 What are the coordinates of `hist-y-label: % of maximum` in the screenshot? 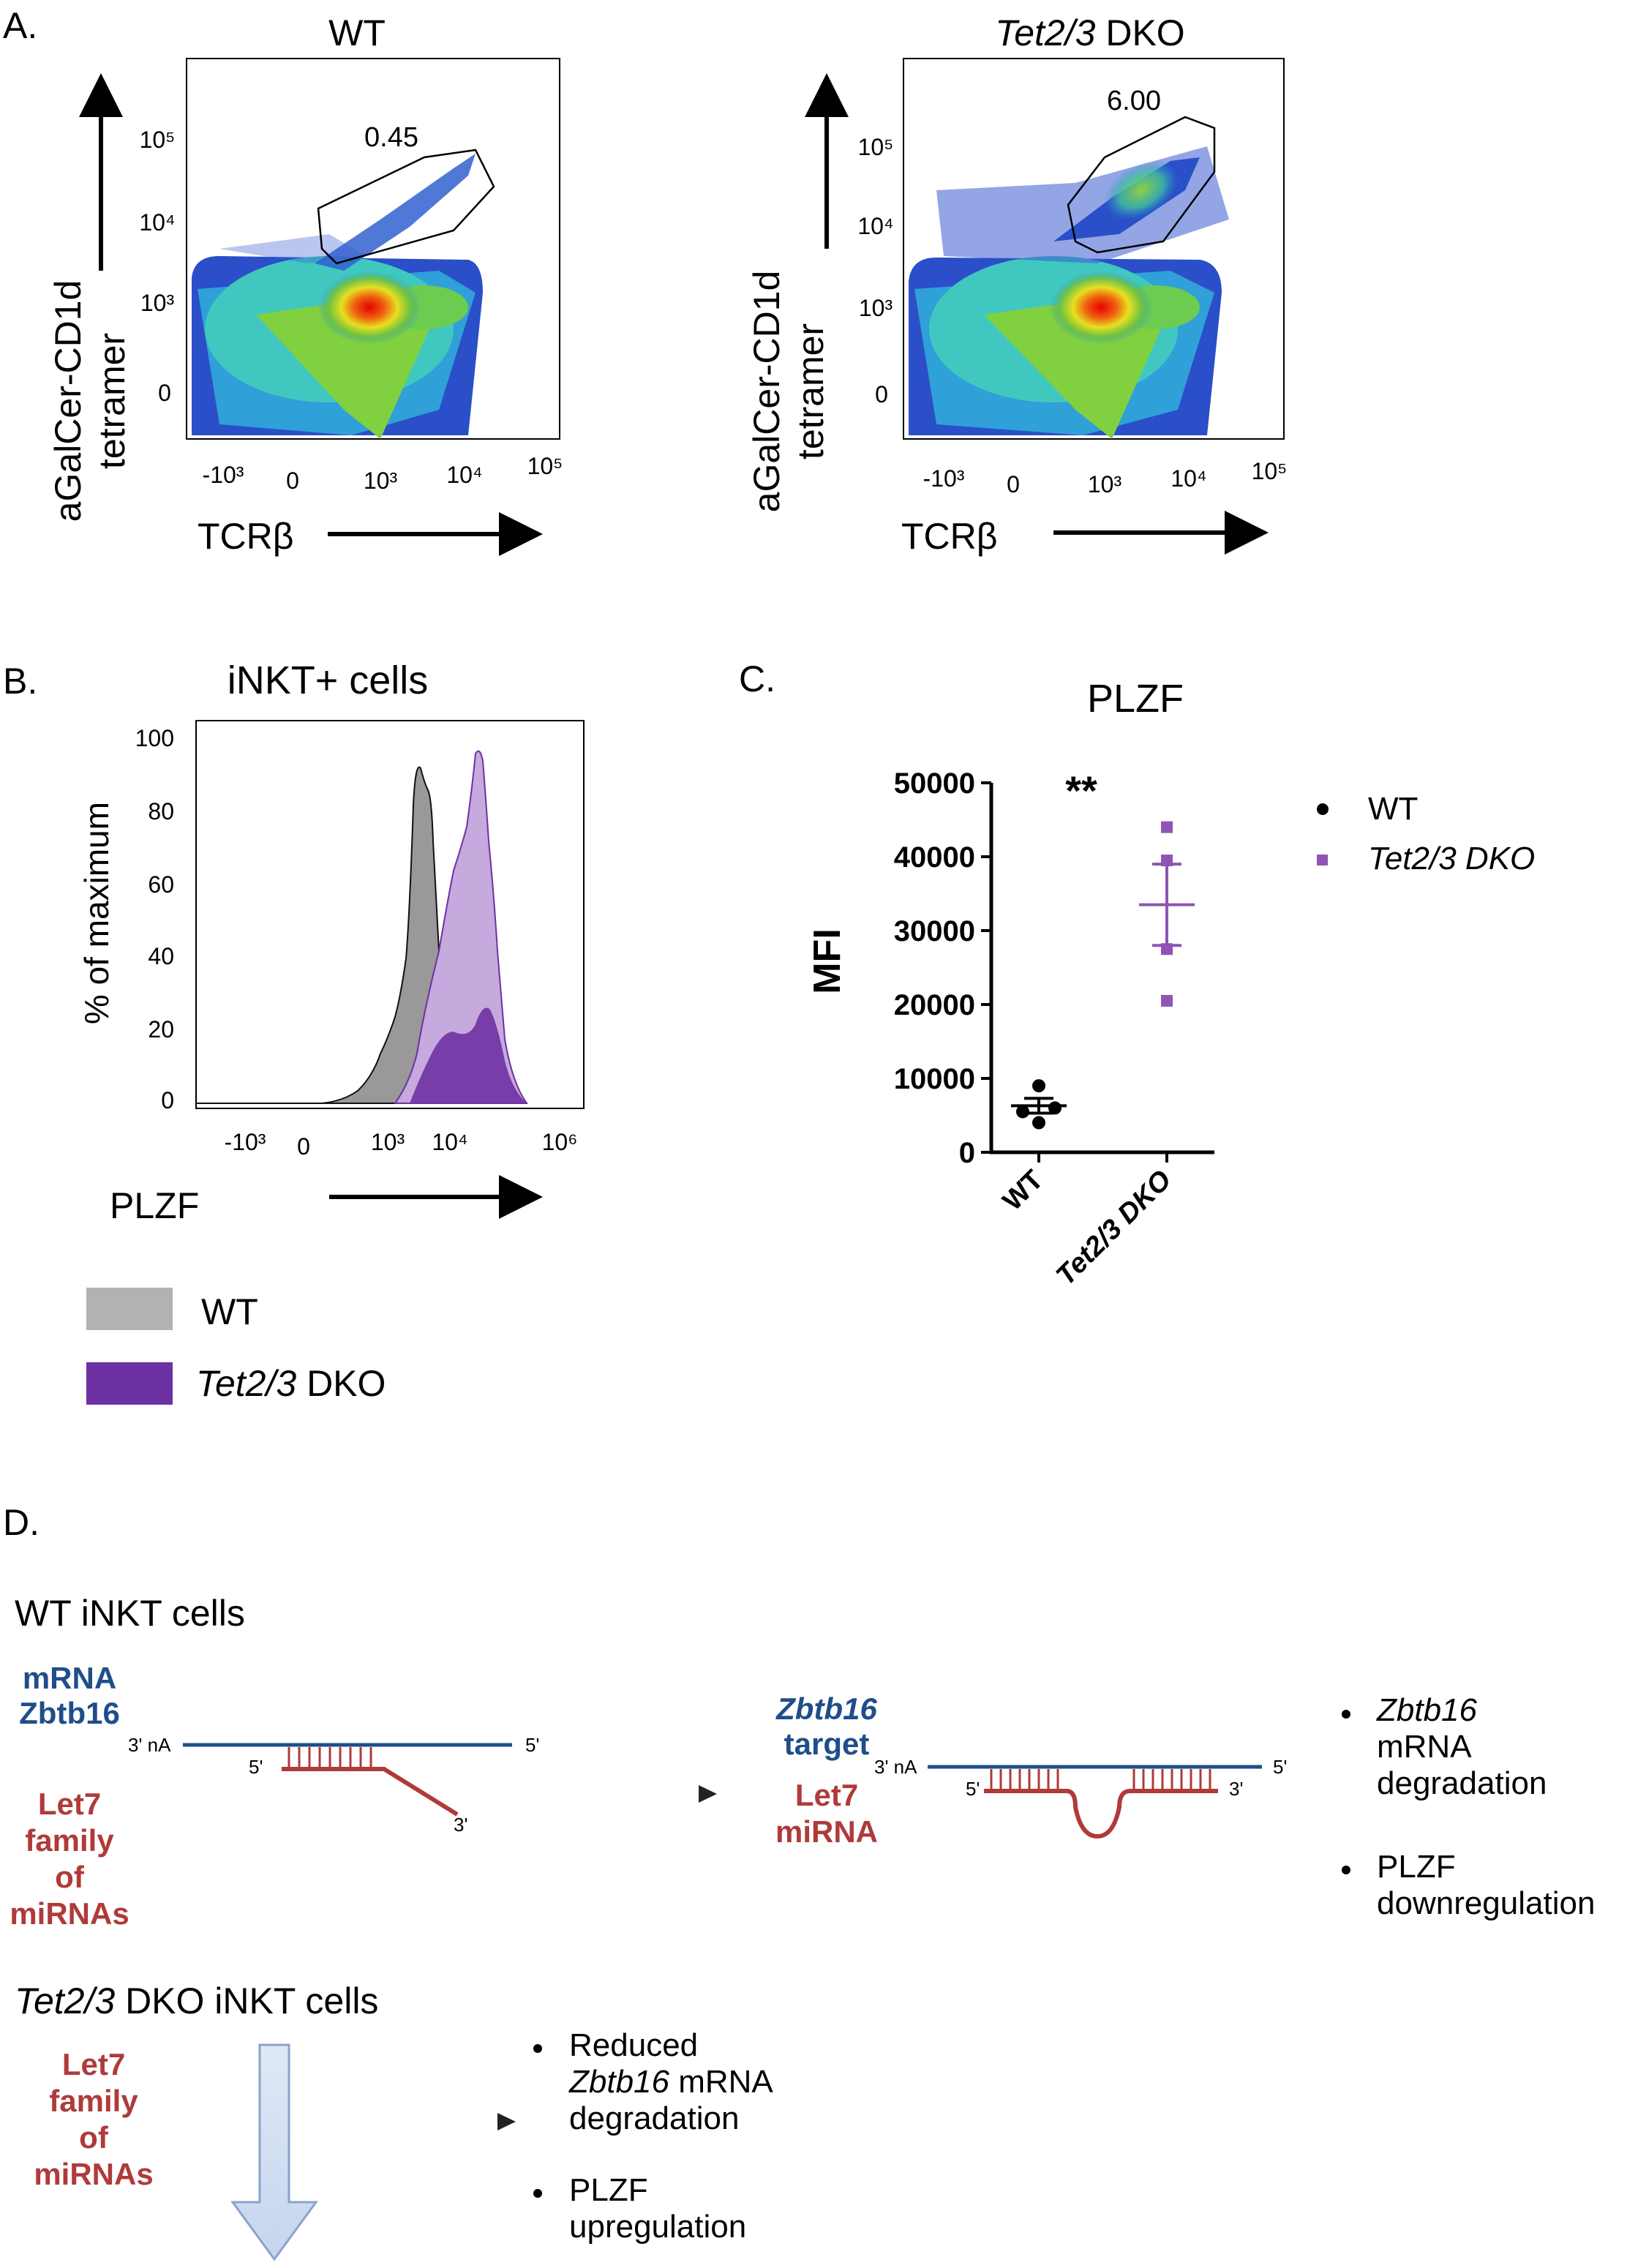 It's located at (97, 913).